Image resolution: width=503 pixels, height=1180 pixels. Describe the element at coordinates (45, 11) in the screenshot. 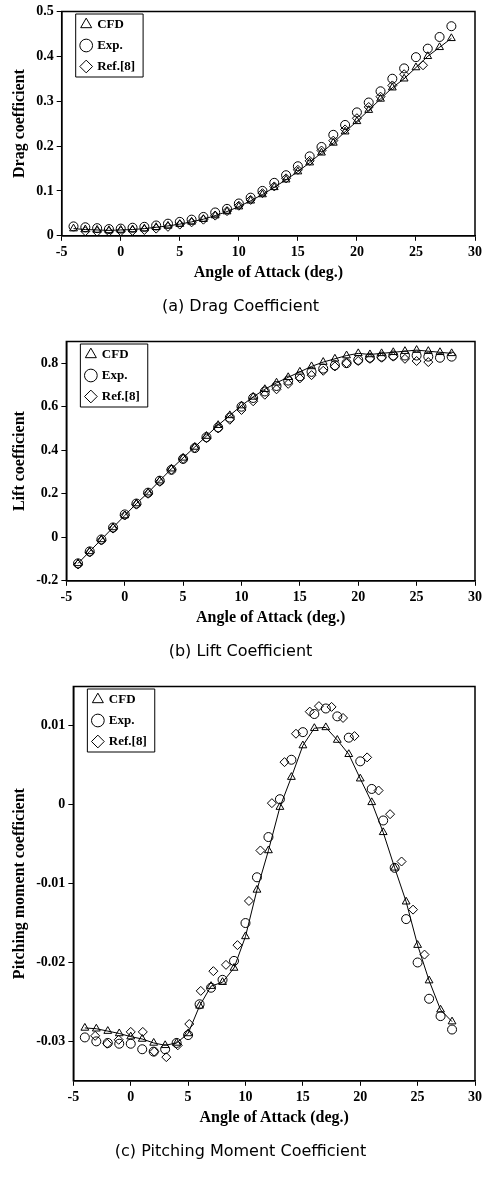

I see `y-tick-label: 0.5` at that location.